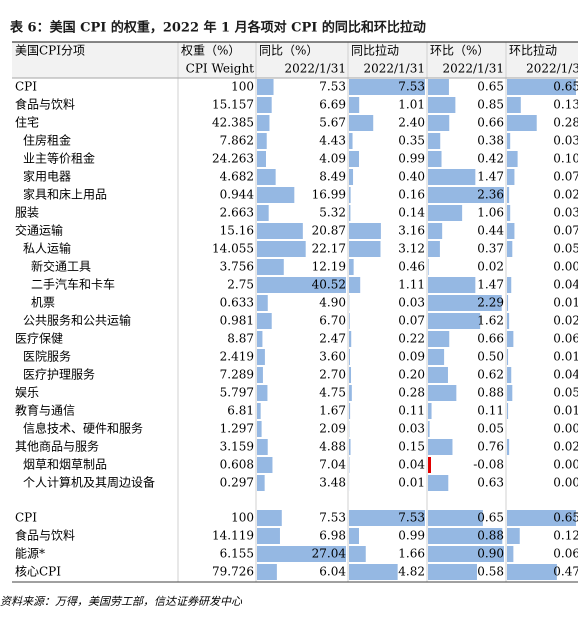  I want to click on cell-value: 0.10, so click(565, 159).